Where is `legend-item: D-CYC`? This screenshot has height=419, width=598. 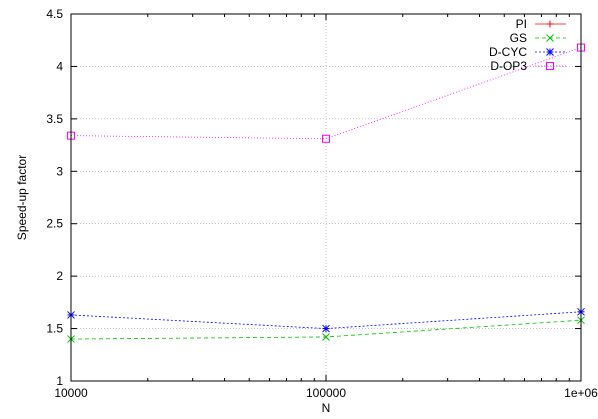
legend-item: D-CYC is located at coordinates (527, 52).